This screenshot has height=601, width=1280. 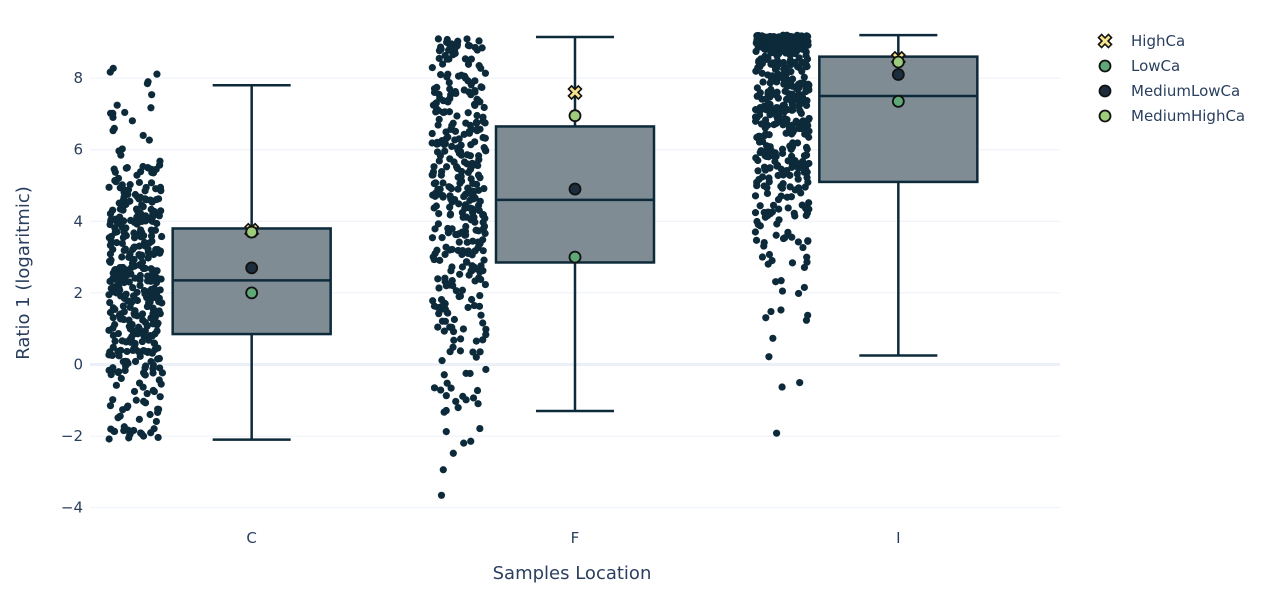 I want to click on marker-MediumLowCa, so click(x=898, y=74).